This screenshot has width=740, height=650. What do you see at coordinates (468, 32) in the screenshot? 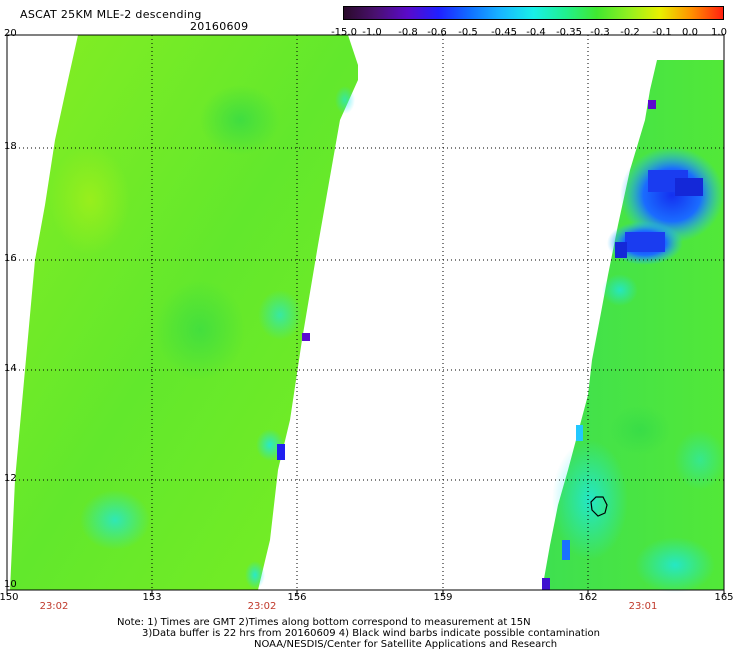
I see `color-scale-label: -0.5` at bounding box center [468, 32].